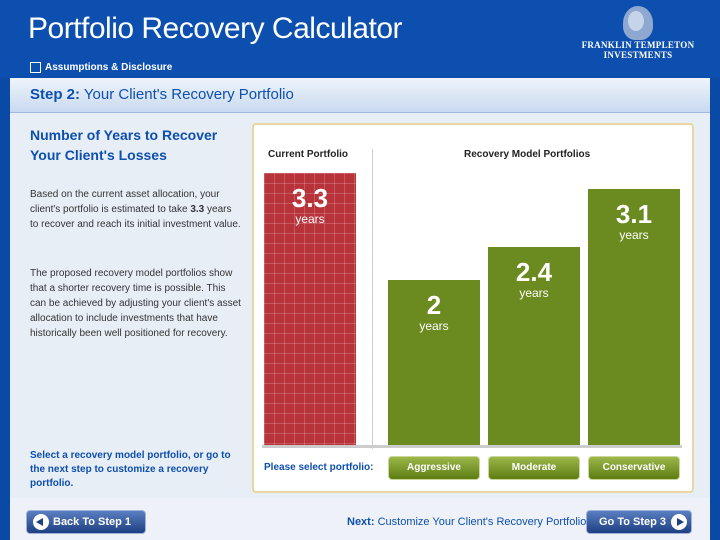  Describe the element at coordinates (310, 309) in the screenshot. I see `bar-current-portfolio: 3.3 years` at that location.